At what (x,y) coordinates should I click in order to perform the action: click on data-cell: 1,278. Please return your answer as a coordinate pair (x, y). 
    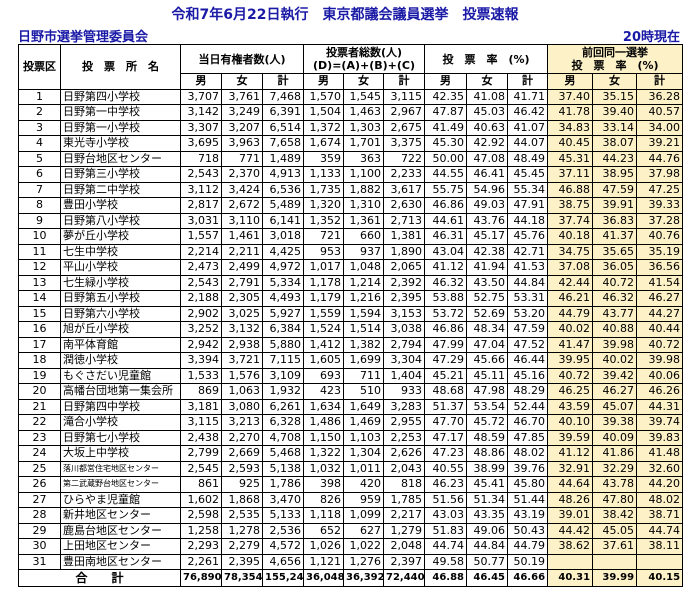
    Looking at the image, I should click on (242, 530).